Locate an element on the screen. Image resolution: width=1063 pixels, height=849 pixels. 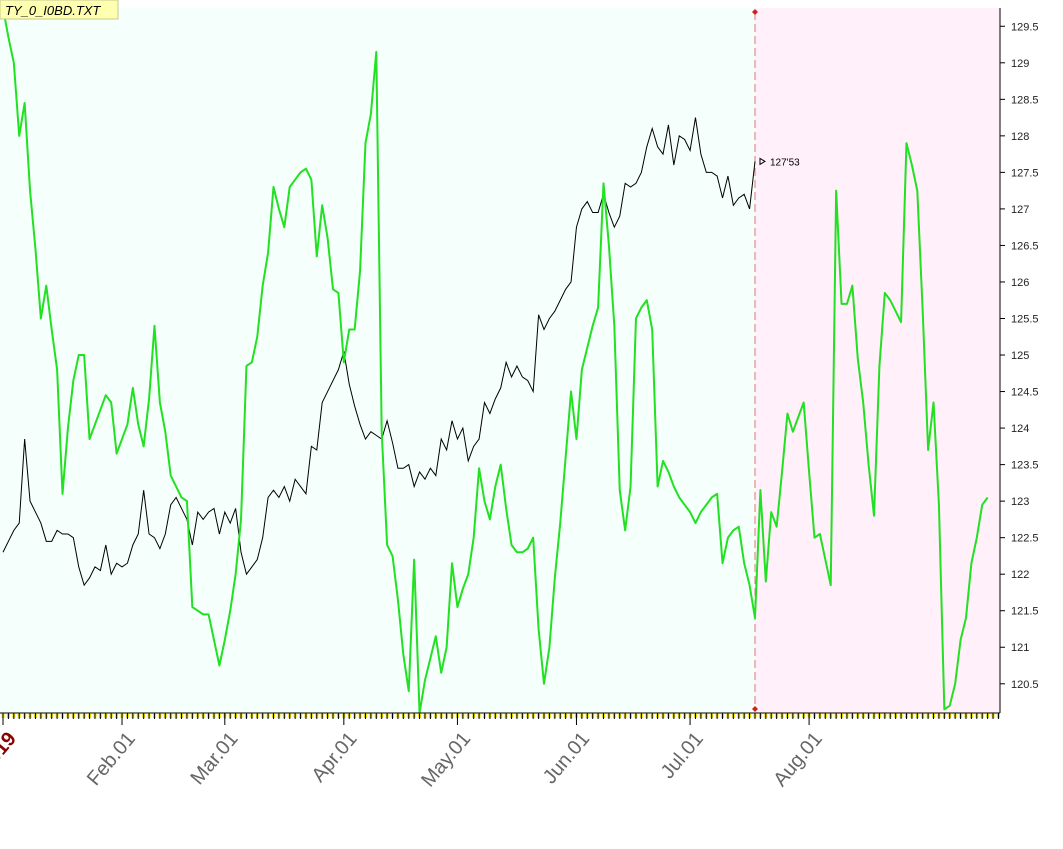
y-tick-label: 126.5 is located at coordinates (1025, 246).